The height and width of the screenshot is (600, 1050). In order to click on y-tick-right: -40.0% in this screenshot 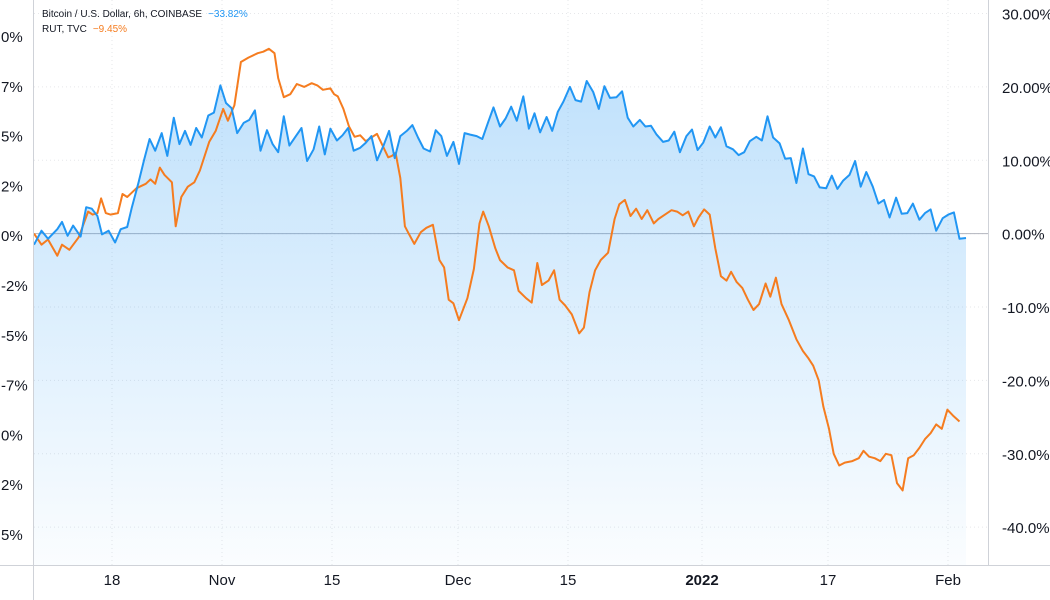, I will do `click(1026, 528)`.